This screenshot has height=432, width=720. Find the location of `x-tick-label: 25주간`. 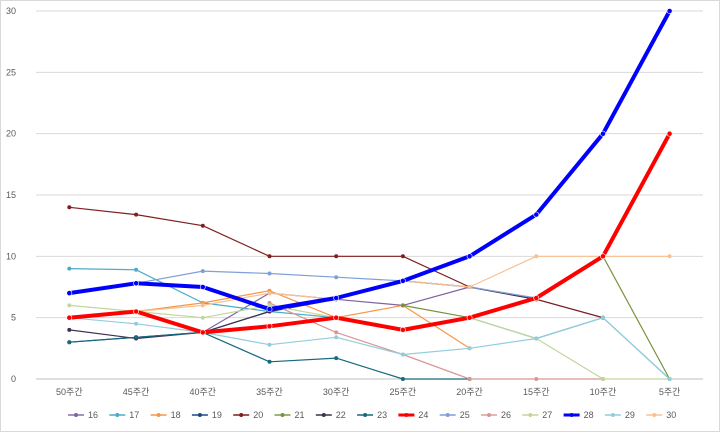

x-tick-label: 25주간 is located at coordinates (403, 392).